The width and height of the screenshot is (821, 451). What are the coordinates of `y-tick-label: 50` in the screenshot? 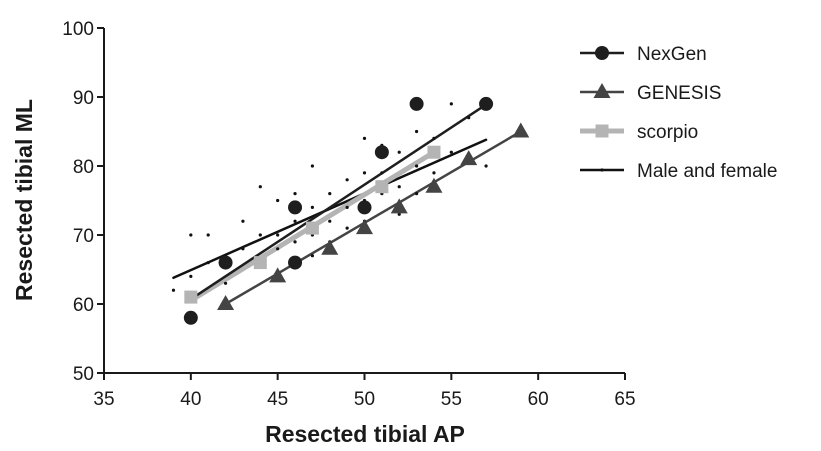 It's located at (83, 374).